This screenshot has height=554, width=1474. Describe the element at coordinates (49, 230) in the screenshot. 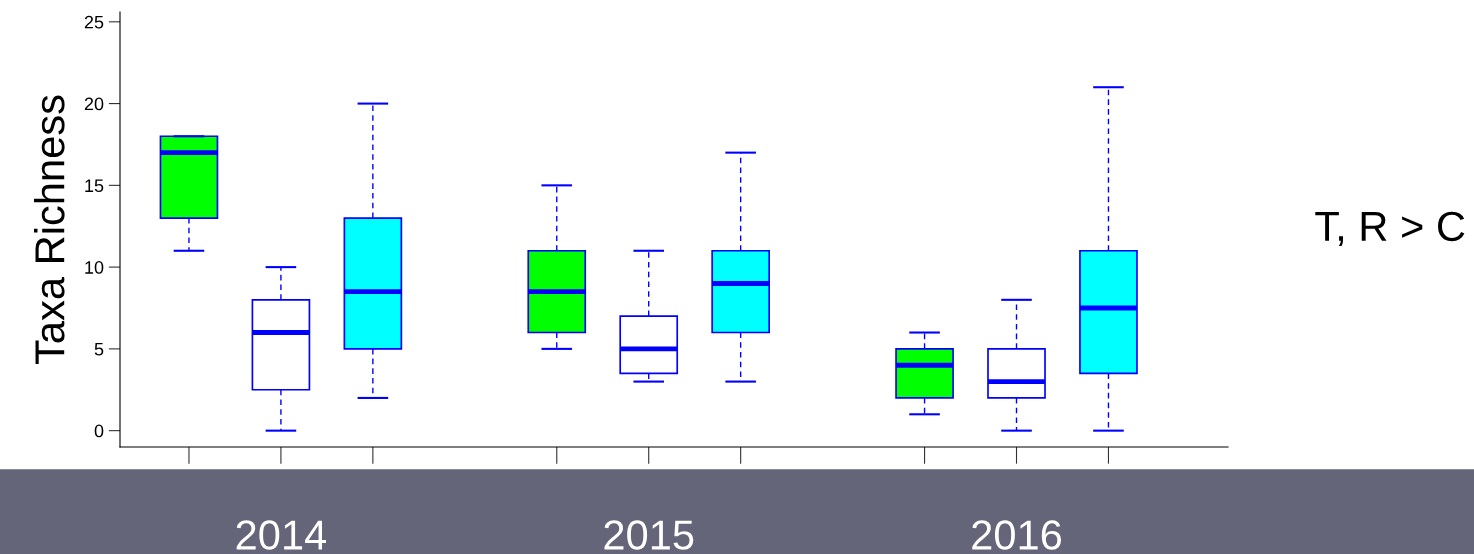

I see `y-axis-title: Taxa Richness` at that location.